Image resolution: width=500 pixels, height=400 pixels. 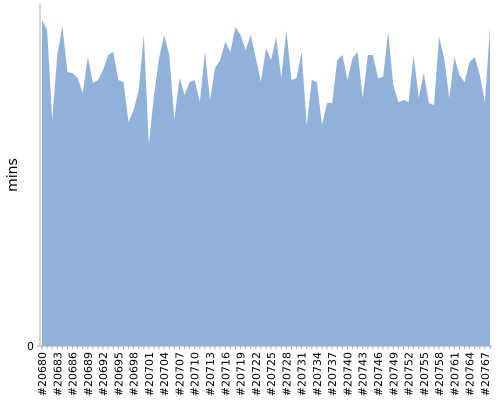 I want to click on x-tick-label: #20707, so click(x=179, y=374).